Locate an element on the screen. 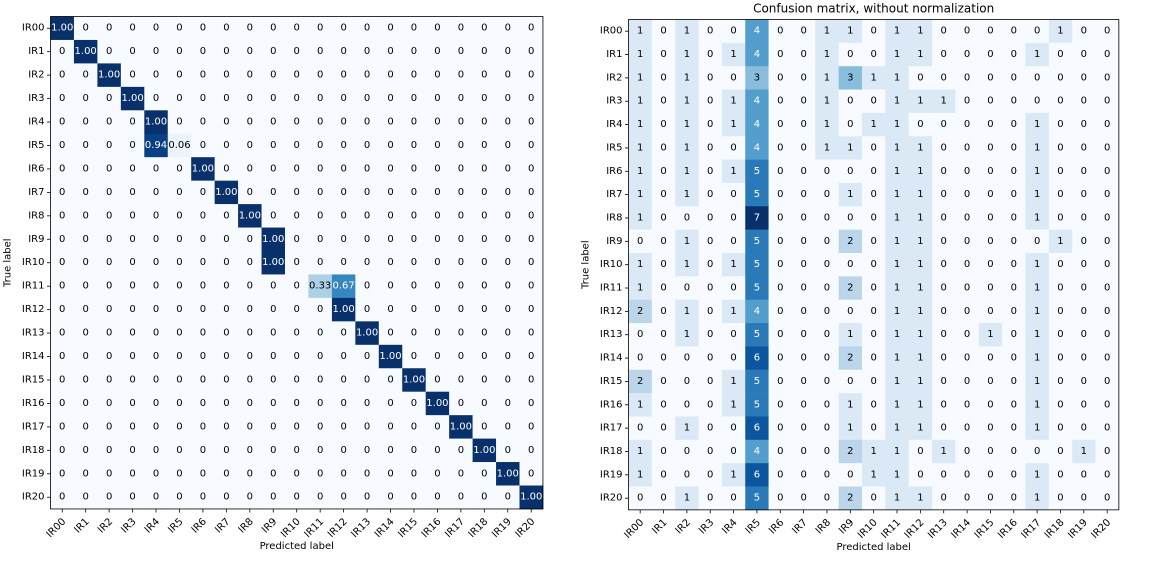 The height and width of the screenshot is (588, 1157). x-tick-label: IR11 is located at coordinates (891, 529).